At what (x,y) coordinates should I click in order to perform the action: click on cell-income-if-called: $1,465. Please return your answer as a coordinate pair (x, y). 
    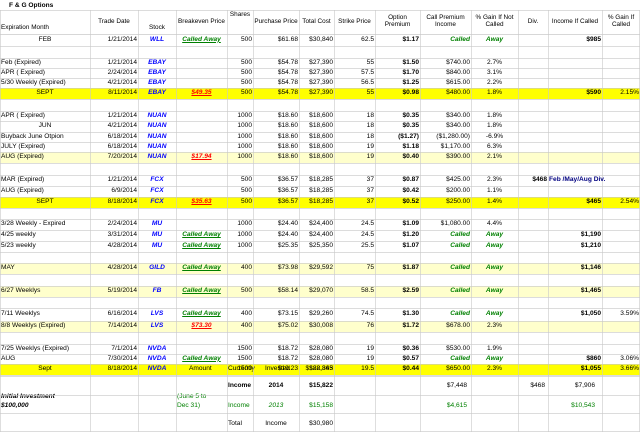
    Looking at the image, I should click on (590, 291).